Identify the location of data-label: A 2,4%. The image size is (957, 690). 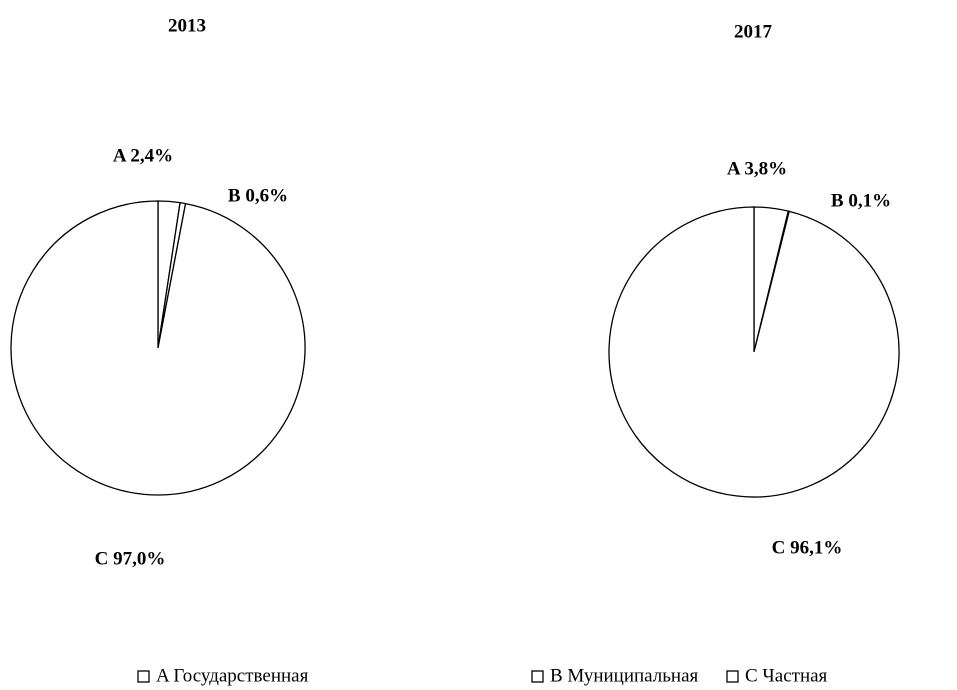
(143, 155).